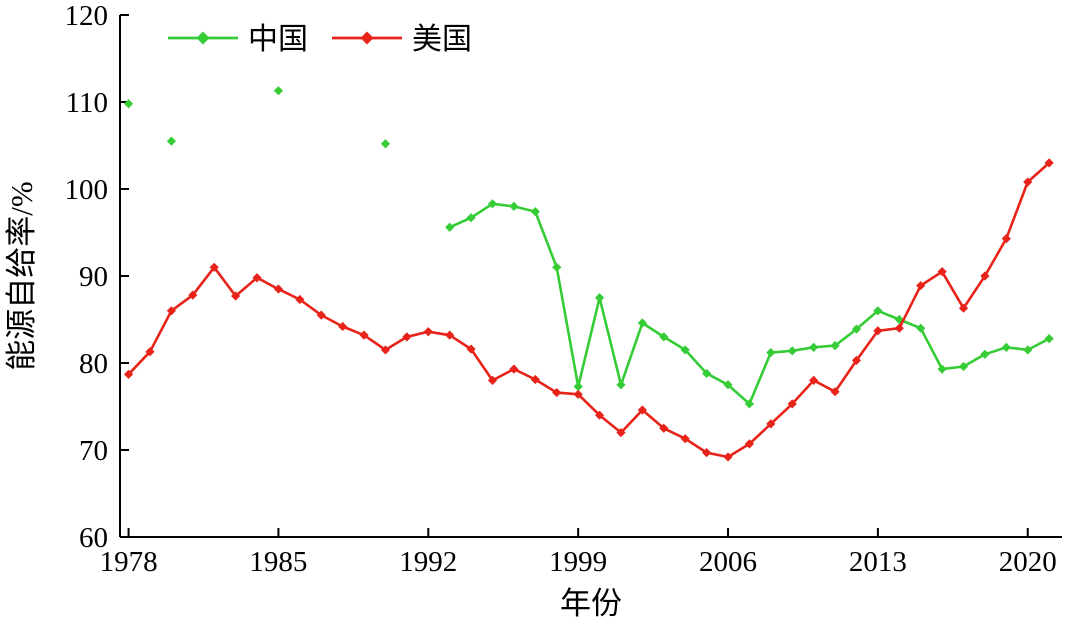 The image size is (1080, 631). Describe the element at coordinates (878, 562) in the screenshot. I see `x-tick-label: 2013` at that location.